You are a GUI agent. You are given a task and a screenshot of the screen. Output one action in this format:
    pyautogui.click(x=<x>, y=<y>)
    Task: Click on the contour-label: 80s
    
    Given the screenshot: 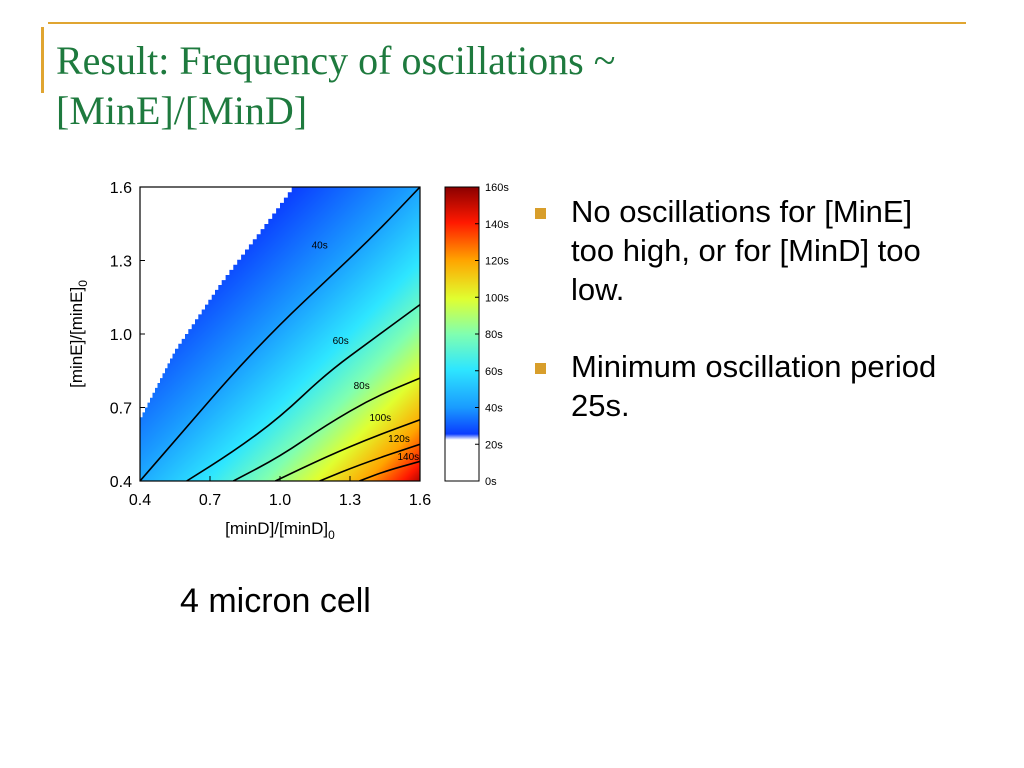 What is the action you would take?
    pyautogui.click(x=362, y=386)
    